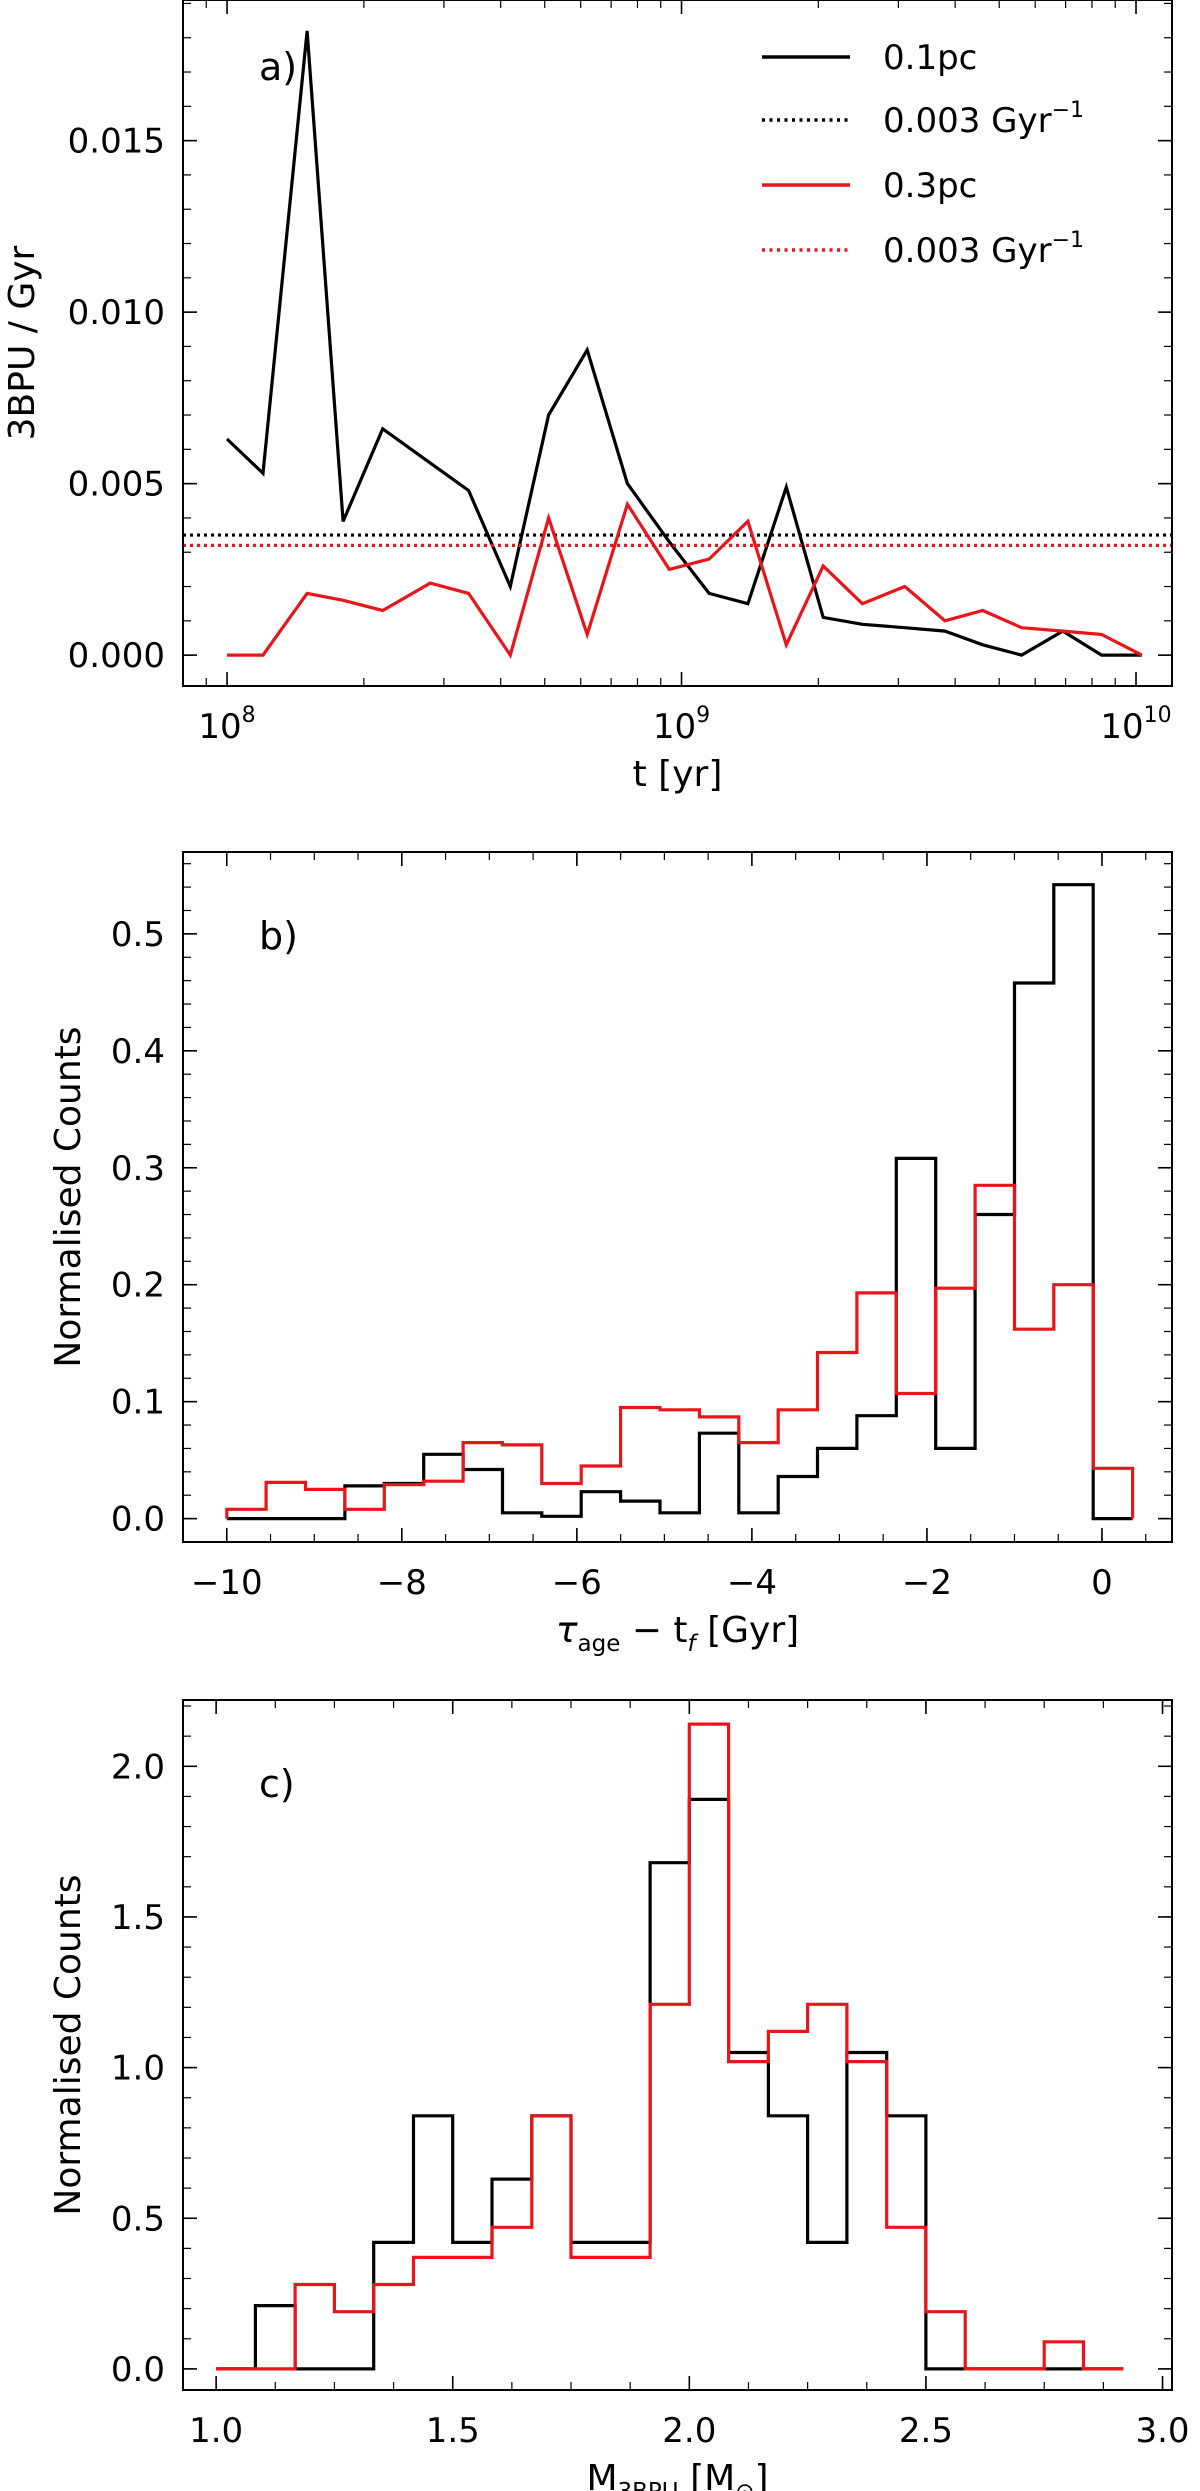 Image resolution: width=1200 pixels, height=2491 pixels. Describe the element at coordinates (680, 1351) in the screenshot. I see `histogram-0.3pc` at that location.